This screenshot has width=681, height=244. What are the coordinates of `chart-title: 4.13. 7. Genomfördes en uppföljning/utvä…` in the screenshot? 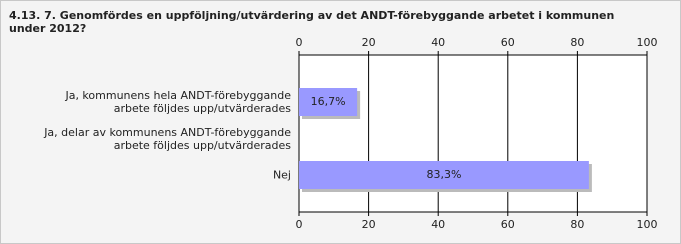 It's located at (312, 22).